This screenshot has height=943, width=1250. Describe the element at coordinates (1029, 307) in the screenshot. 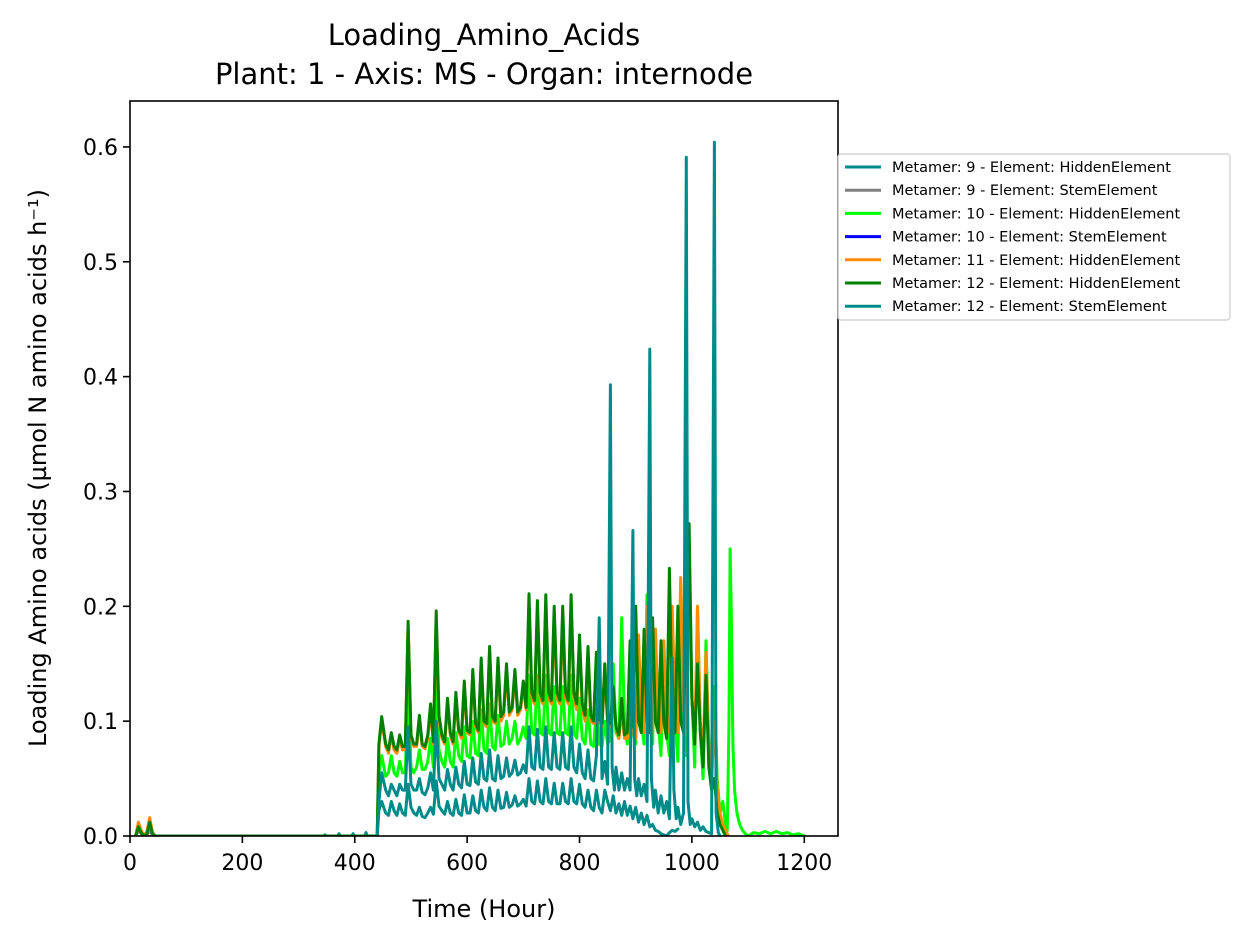

I see `legend-label: Metamer: 12 - Element: StemElement` at that location.